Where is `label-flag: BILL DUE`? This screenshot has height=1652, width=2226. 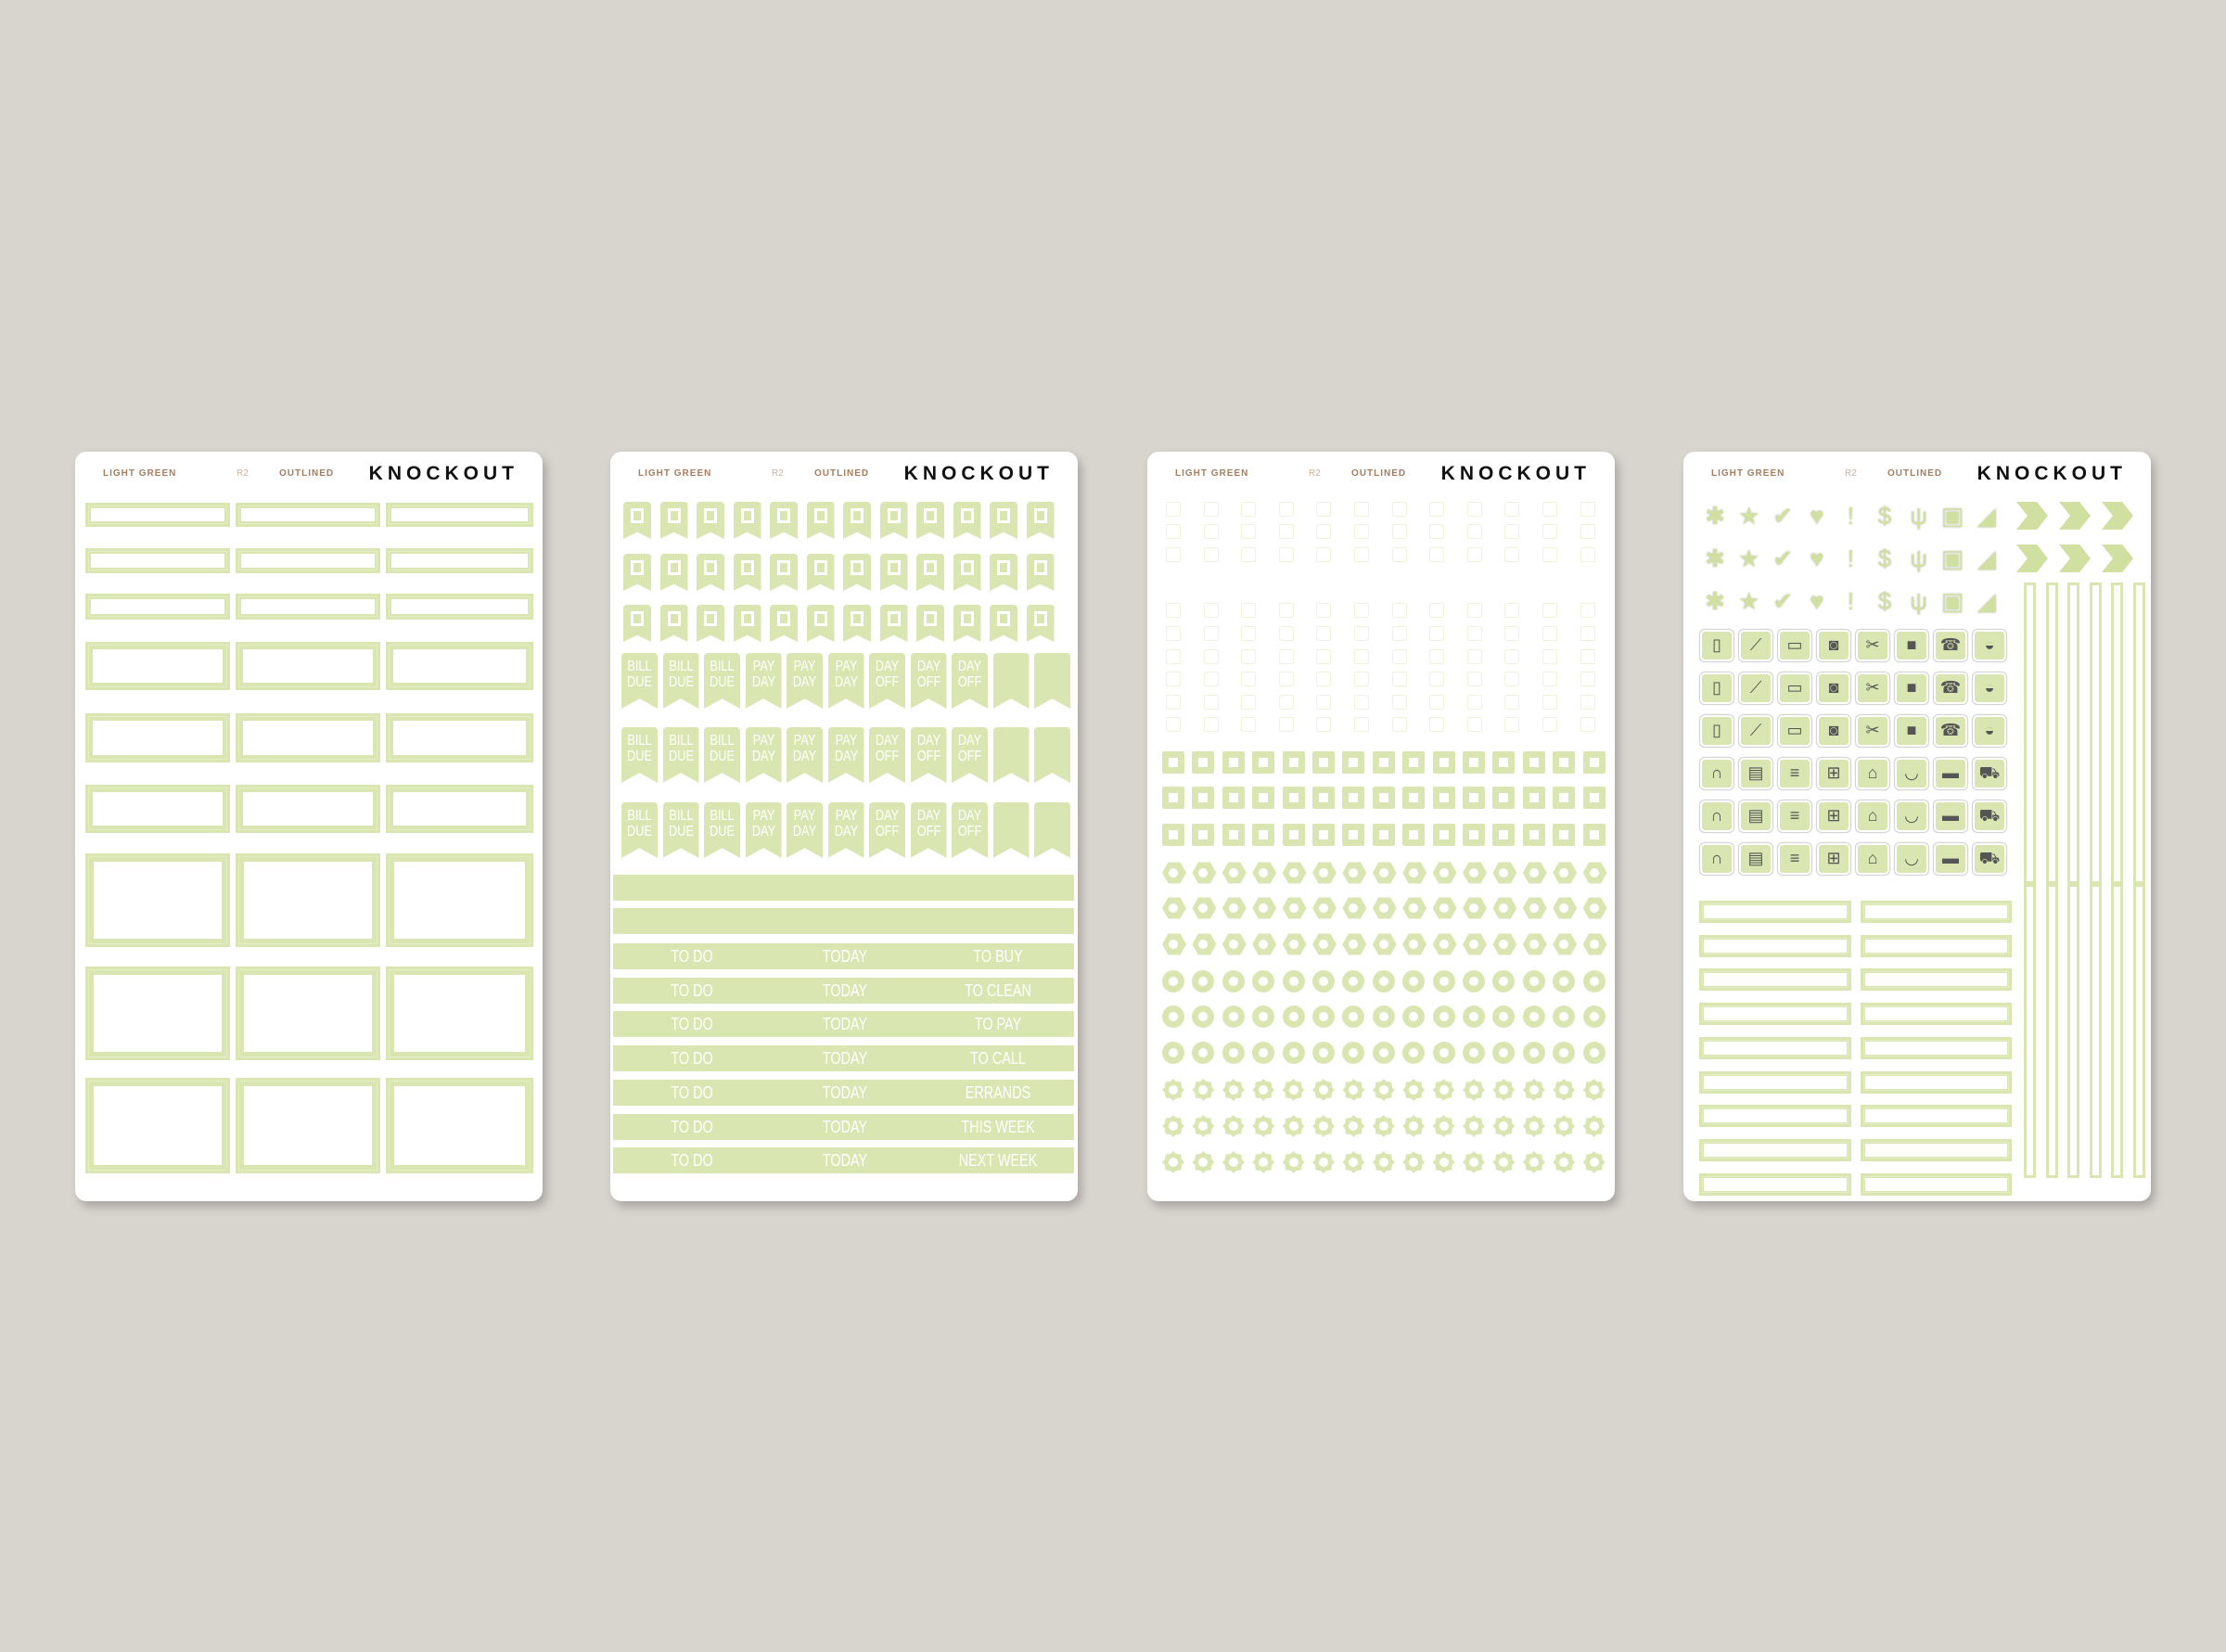 label-flag: BILL DUE is located at coordinates (680, 755).